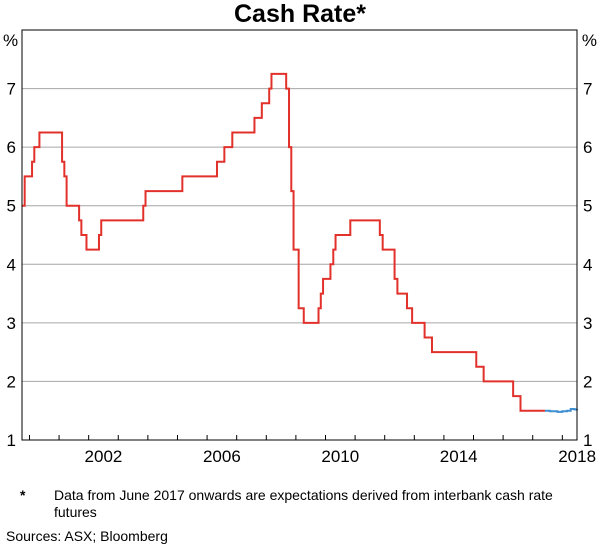  Describe the element at coordinates (340, 456) in the screenshot. I see `x-tick-label: 2010` at that location.